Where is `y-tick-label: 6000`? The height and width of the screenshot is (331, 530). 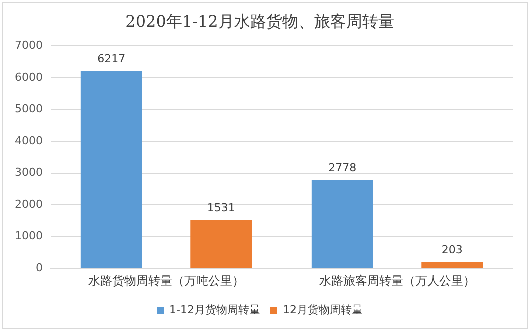
y-tick-label: 6000 is located at coordinates (28, 77).